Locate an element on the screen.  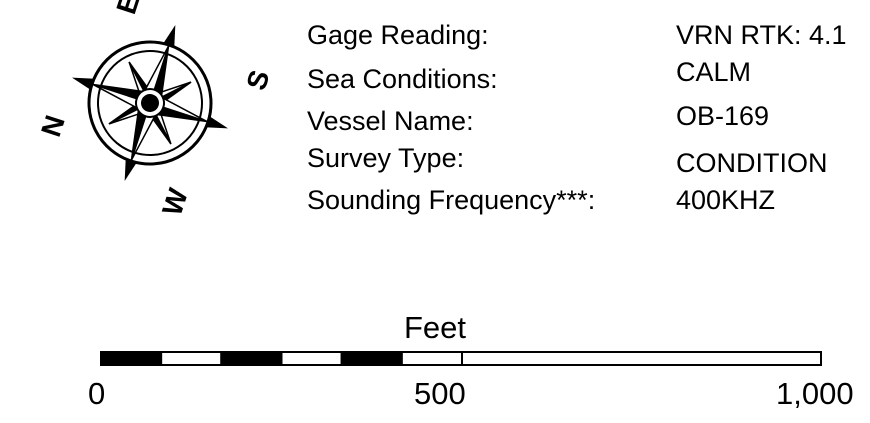
info-label: Sounding Frequency***: is located at coordinates (451, 200).